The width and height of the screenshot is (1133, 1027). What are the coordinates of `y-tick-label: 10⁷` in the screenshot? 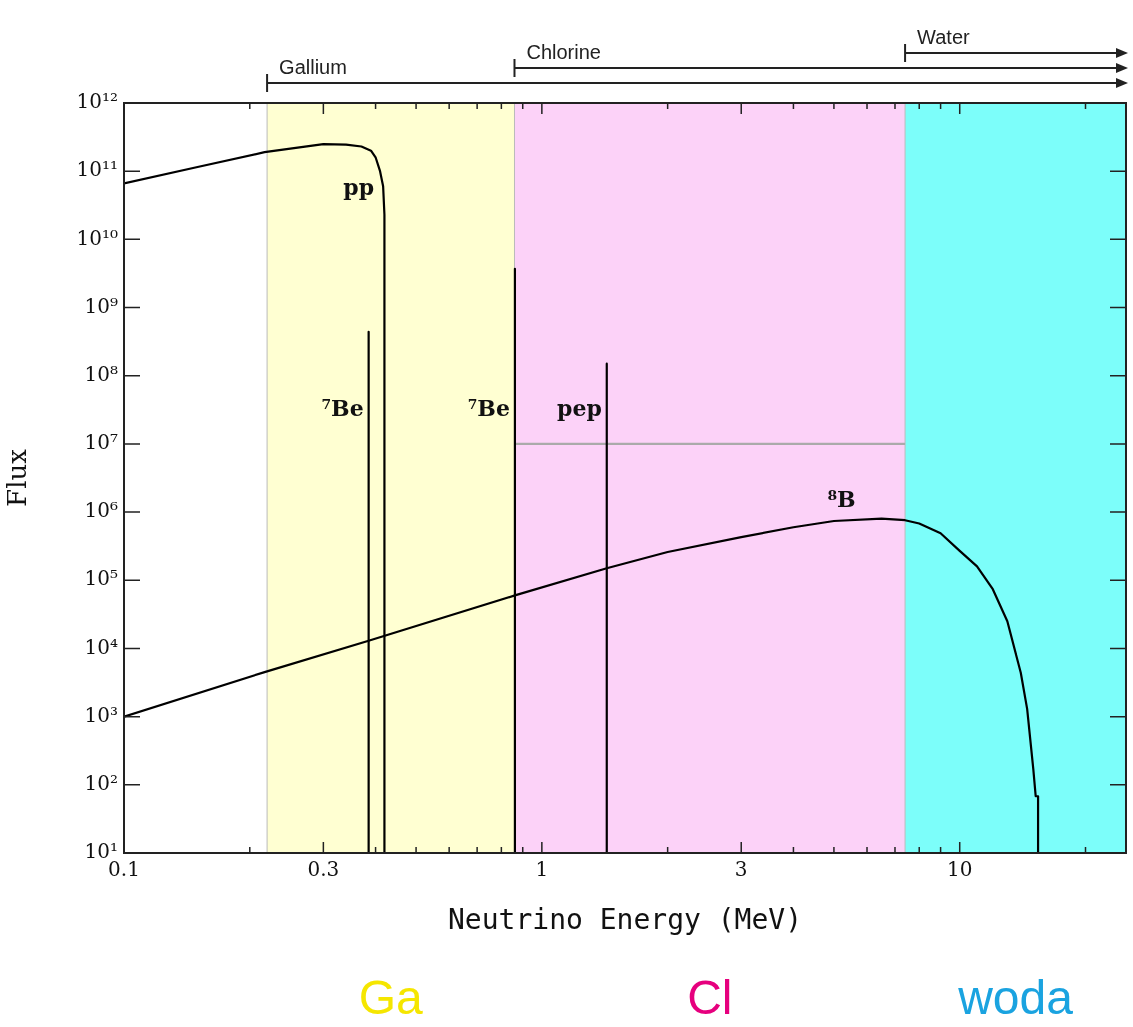 It's located at (101, 442).